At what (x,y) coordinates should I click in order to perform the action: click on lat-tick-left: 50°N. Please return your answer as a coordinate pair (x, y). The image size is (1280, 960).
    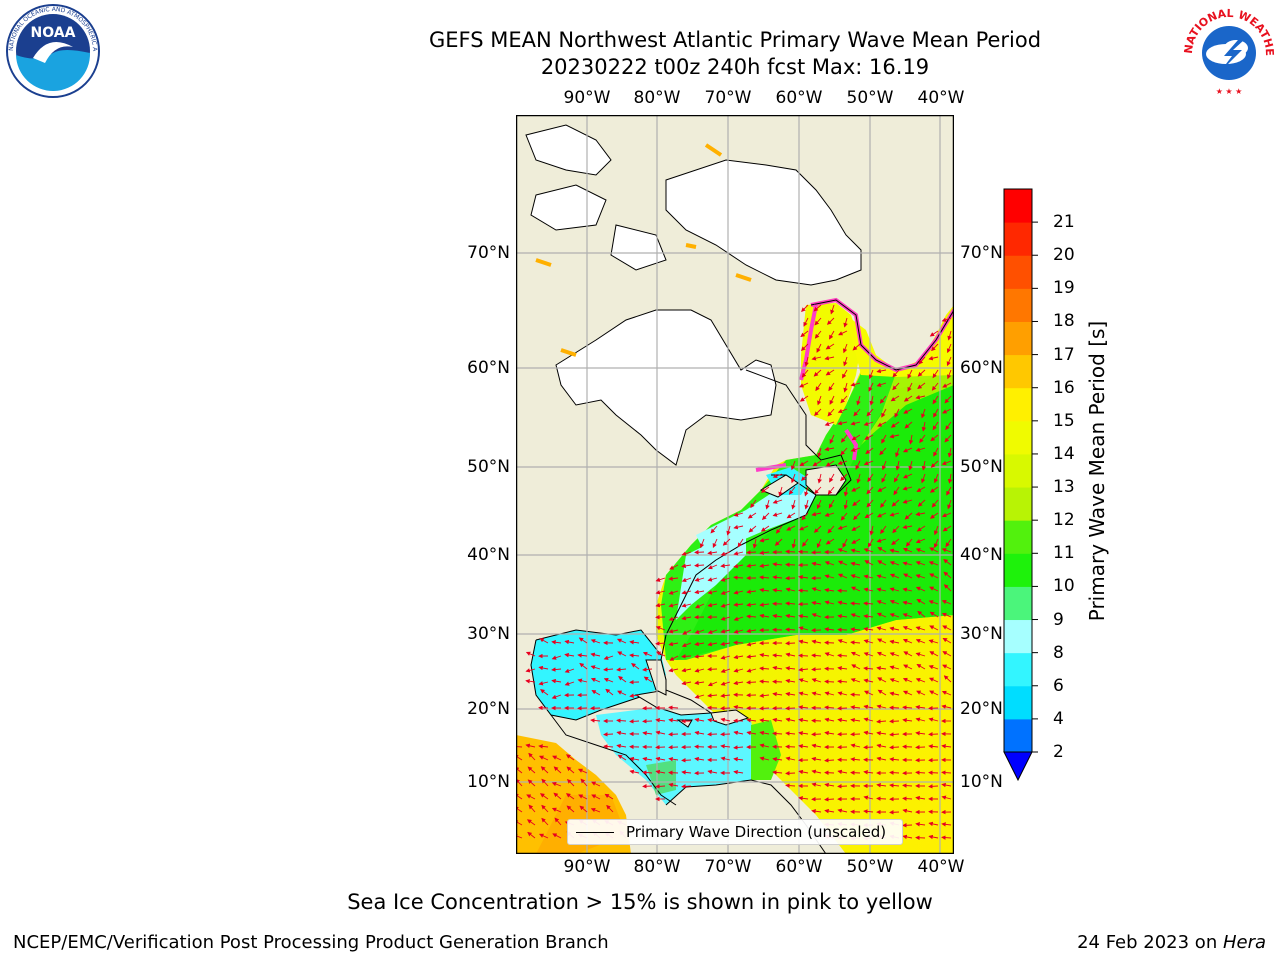
    Looking at the image, I should click on (488, 467).